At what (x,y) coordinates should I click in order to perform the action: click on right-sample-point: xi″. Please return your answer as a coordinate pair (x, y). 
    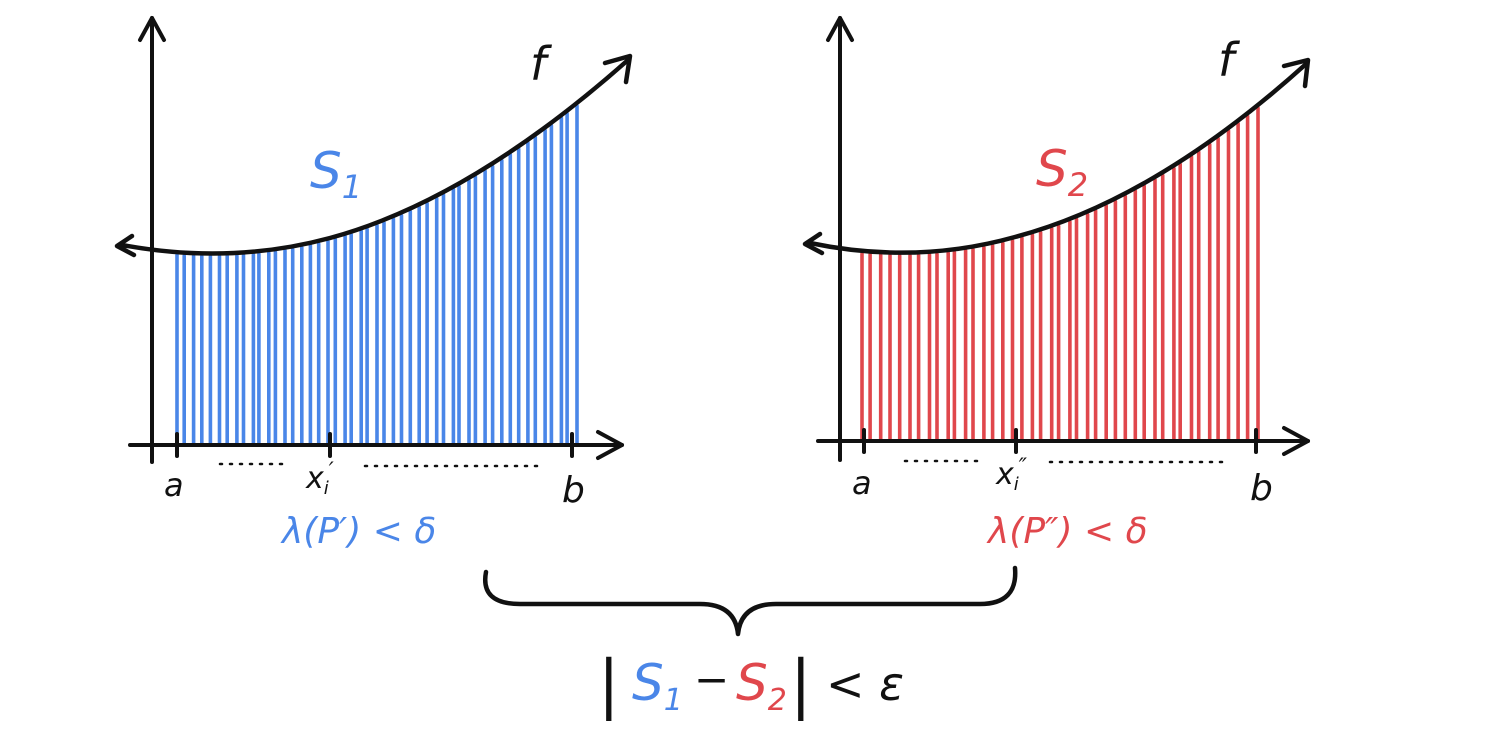
    Looking at the image, I should click on (1011, 475).